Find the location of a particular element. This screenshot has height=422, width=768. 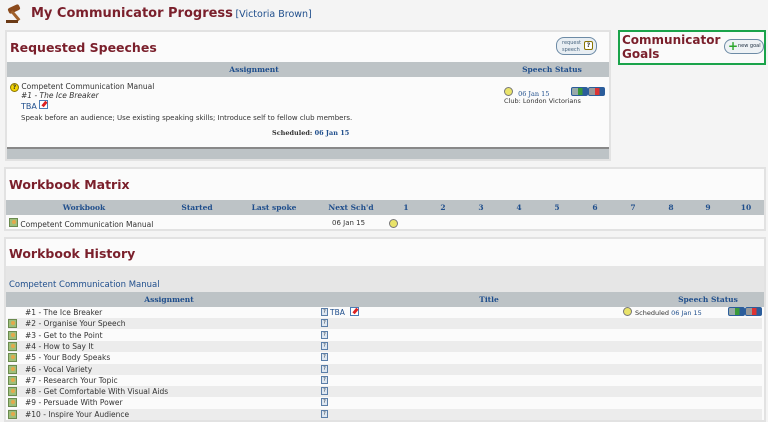

column-header: 3 is located at coordinates (481, 207).